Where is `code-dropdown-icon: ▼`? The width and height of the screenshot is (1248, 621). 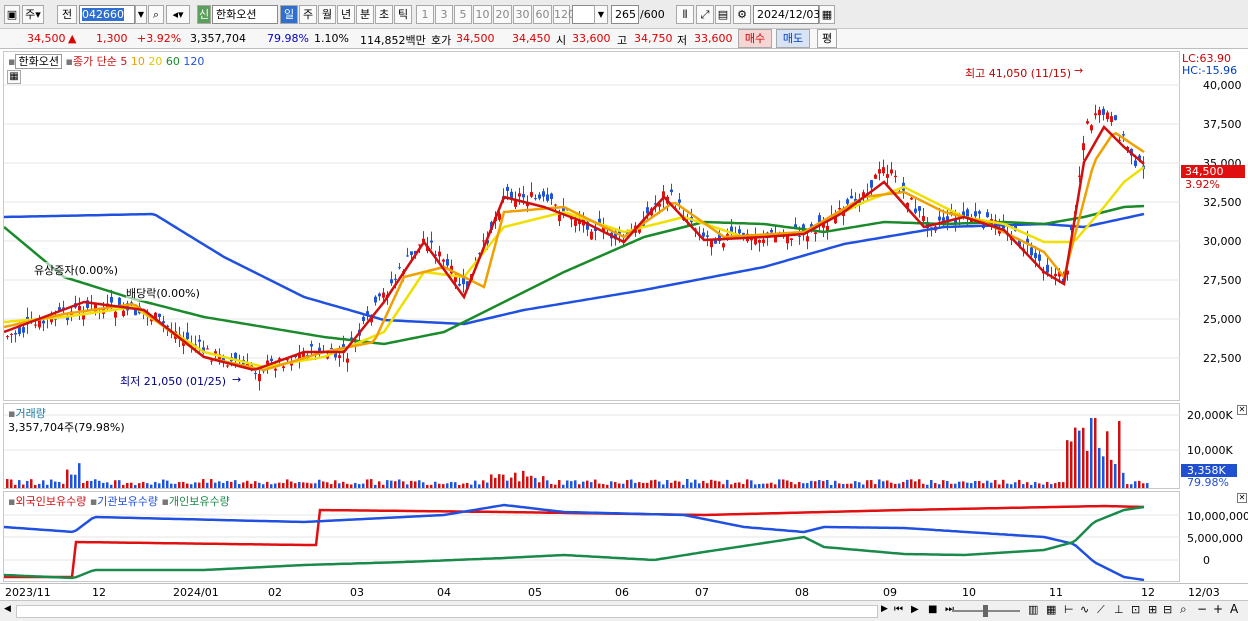 code-dropdown-icon: ▼ is located at coordinates (141, 14).